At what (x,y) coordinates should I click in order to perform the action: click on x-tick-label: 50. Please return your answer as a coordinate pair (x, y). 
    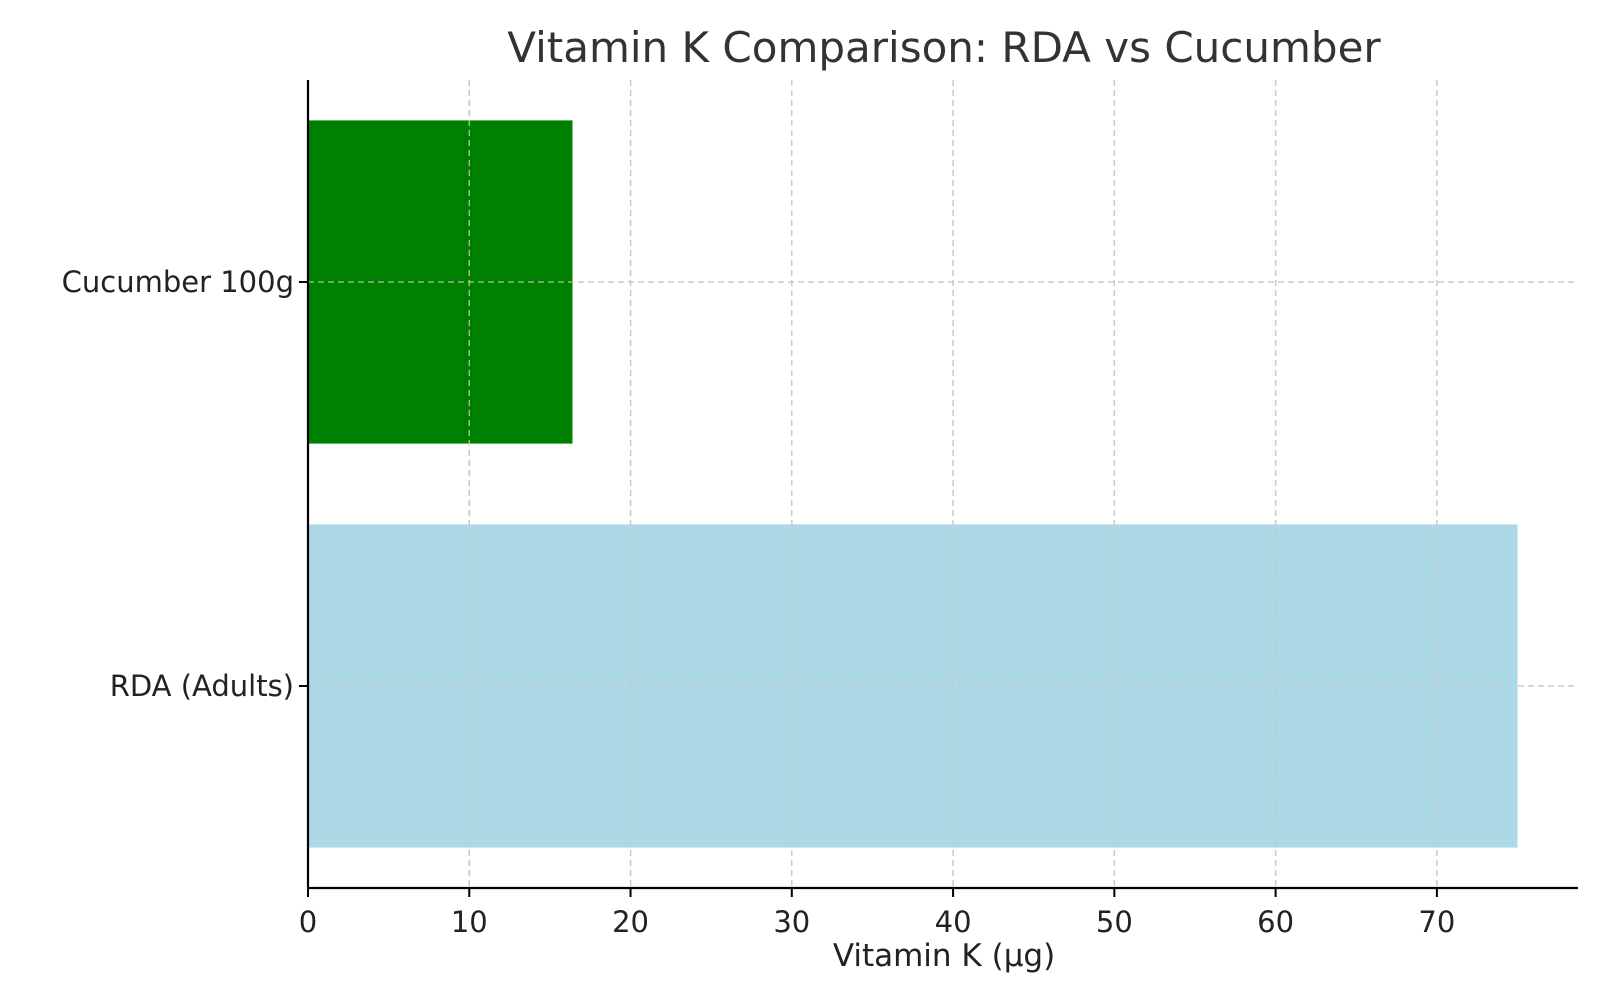
    Looking at the image, I should click on (1114, 922).